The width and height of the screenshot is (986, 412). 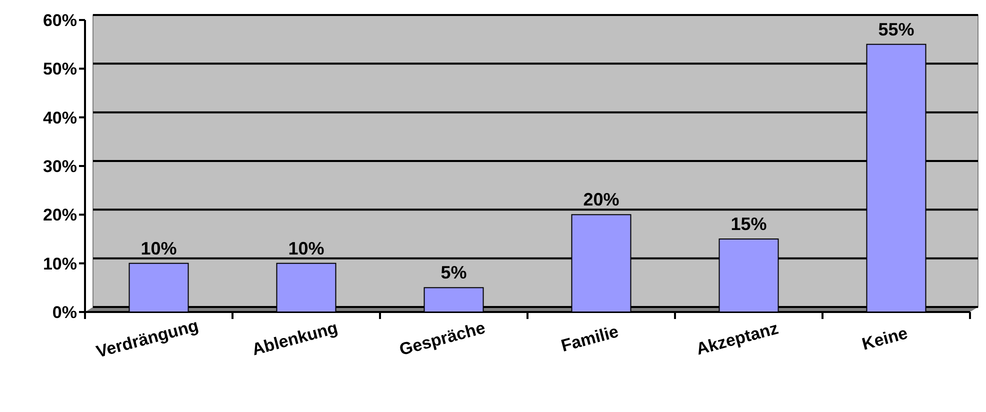 What do you see at coordinates (896, 29) in the screenshot?
I see `data-label: 55%` at bounding box center [896, 29].